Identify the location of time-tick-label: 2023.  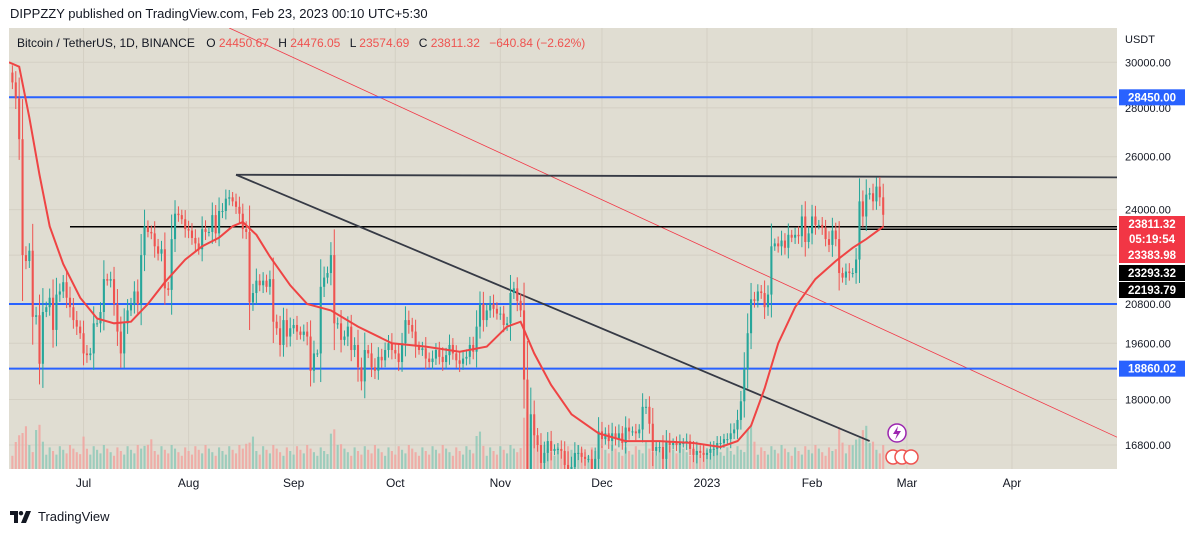
(707, 483).